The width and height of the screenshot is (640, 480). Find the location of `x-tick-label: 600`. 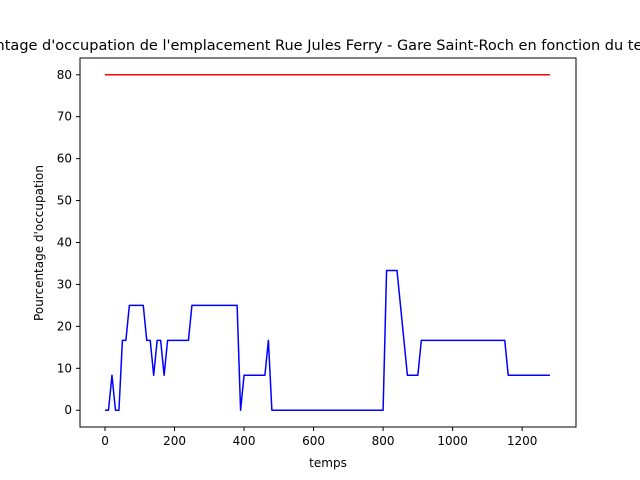

x-tick-label: 600 is located at coordinates (313, 441).